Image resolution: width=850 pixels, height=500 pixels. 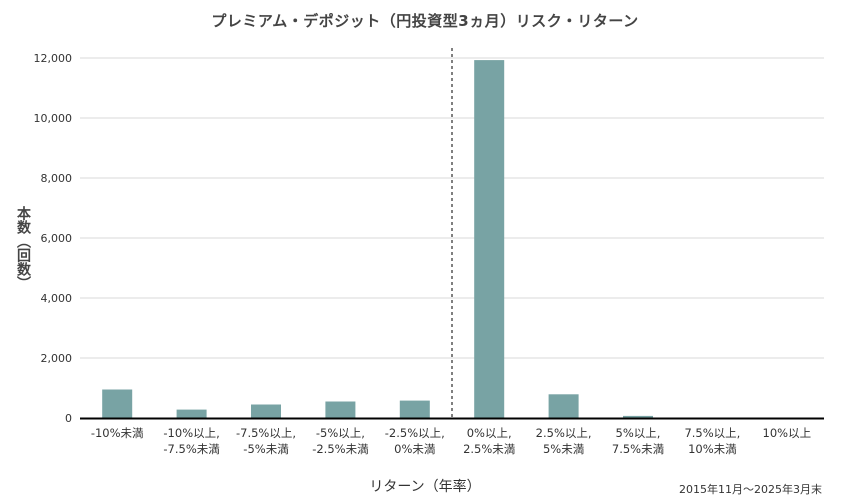 I want to click on x-tick-label: -5%以上,, so click(x=340, y=433).